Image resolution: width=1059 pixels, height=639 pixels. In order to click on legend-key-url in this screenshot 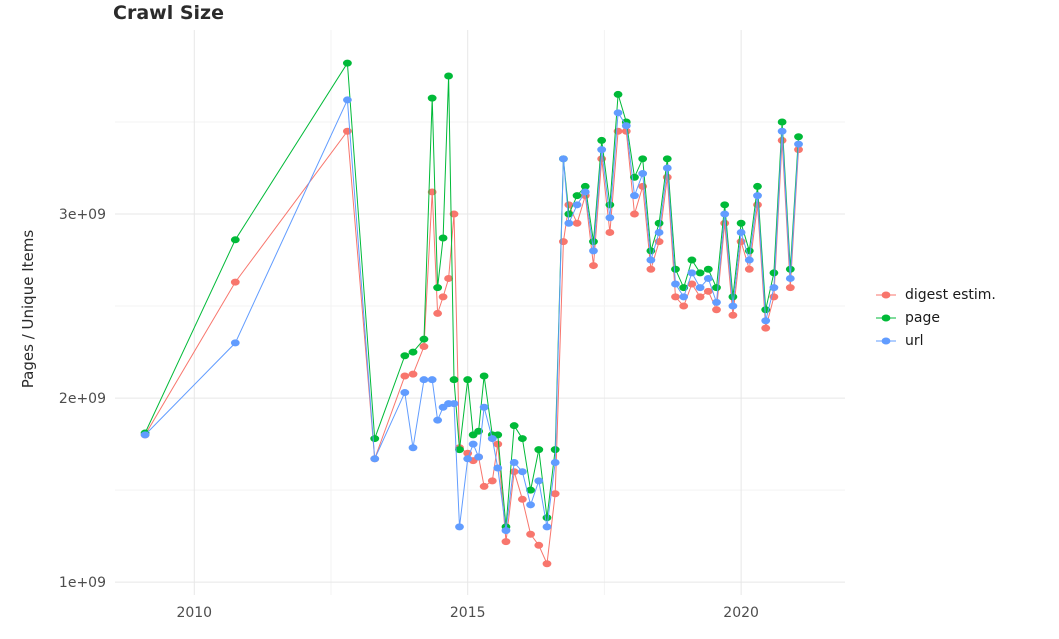, I will do `click(886, 341)`.